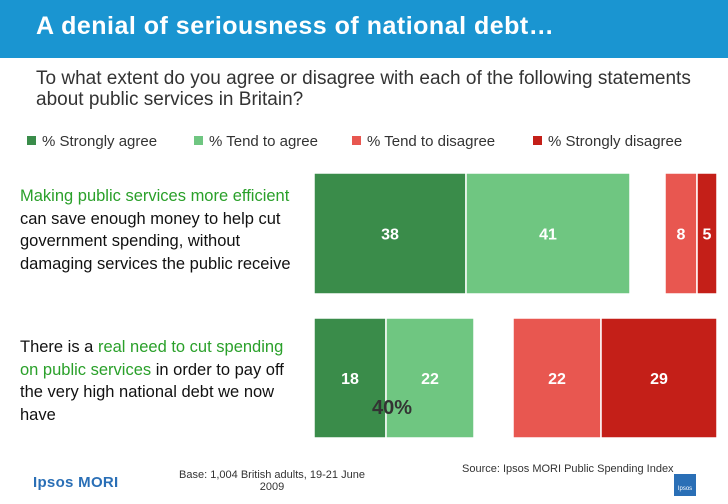 This screenshot has width=728, height=504. I want to click on bar-row2-tend-to-disagree, so click(557, 378).